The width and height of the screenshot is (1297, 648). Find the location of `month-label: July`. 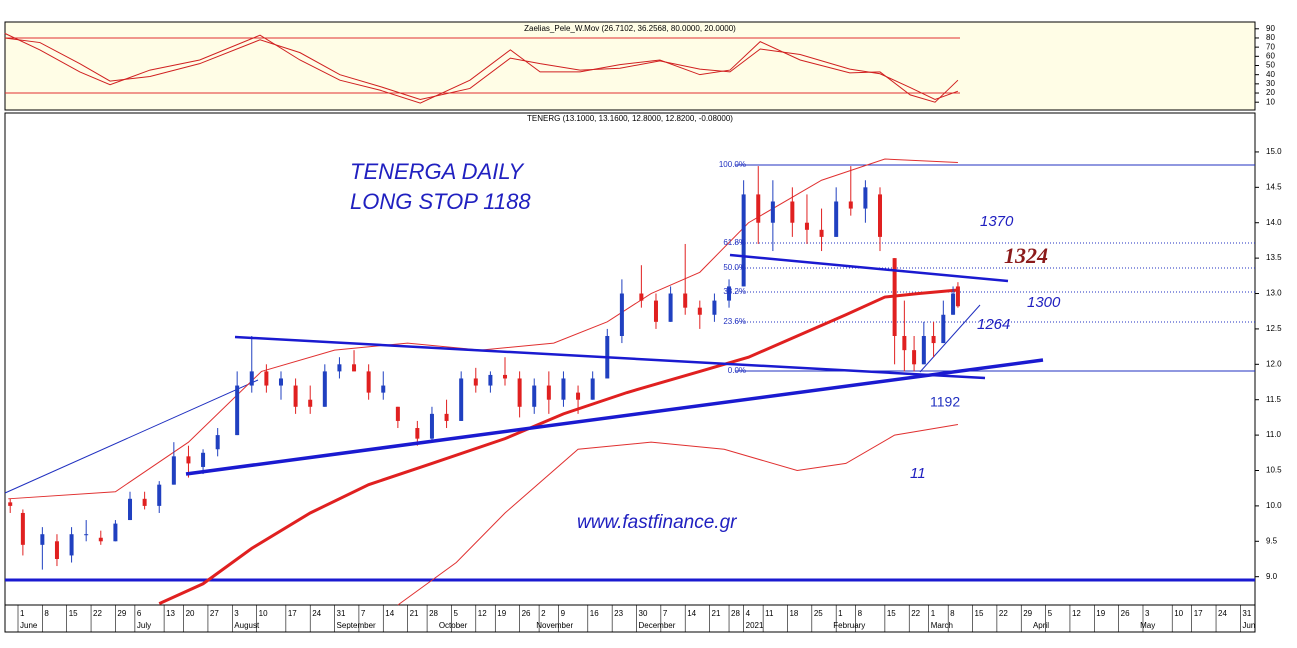

month-label: July is located at coordinates (144, 625).